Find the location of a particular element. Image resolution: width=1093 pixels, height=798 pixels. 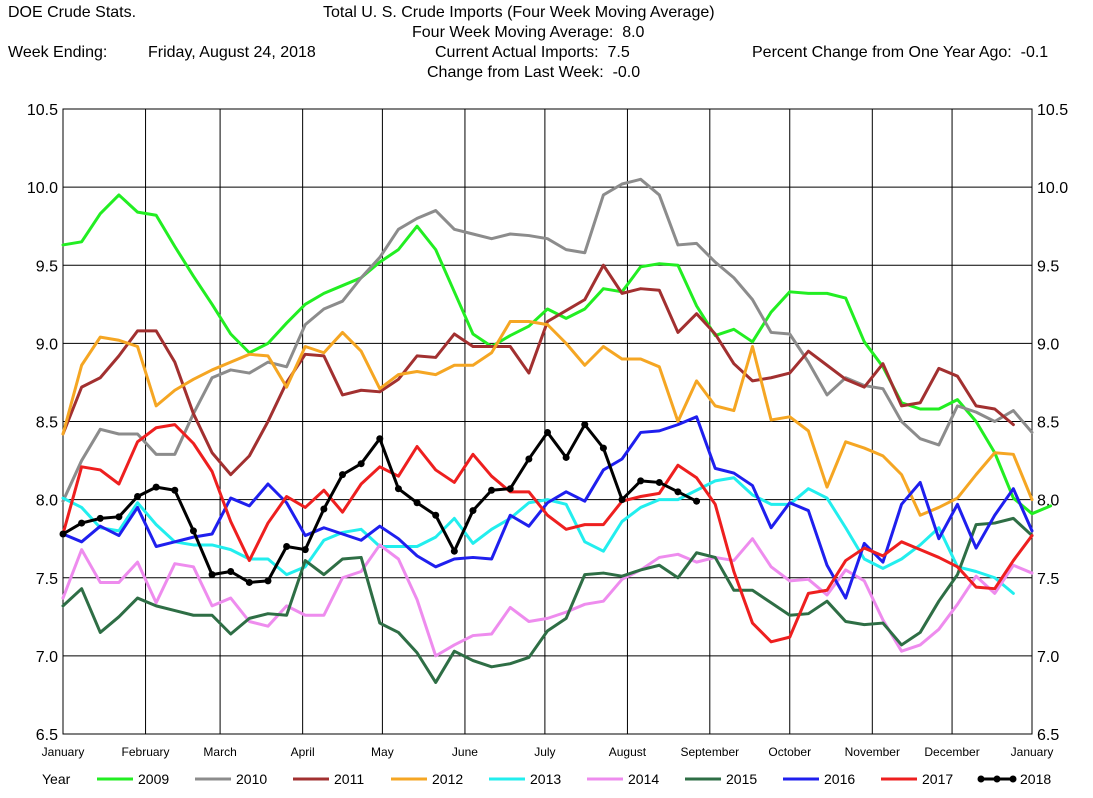

legend-label-2011: 2011 is located at coordinates (349, 779).